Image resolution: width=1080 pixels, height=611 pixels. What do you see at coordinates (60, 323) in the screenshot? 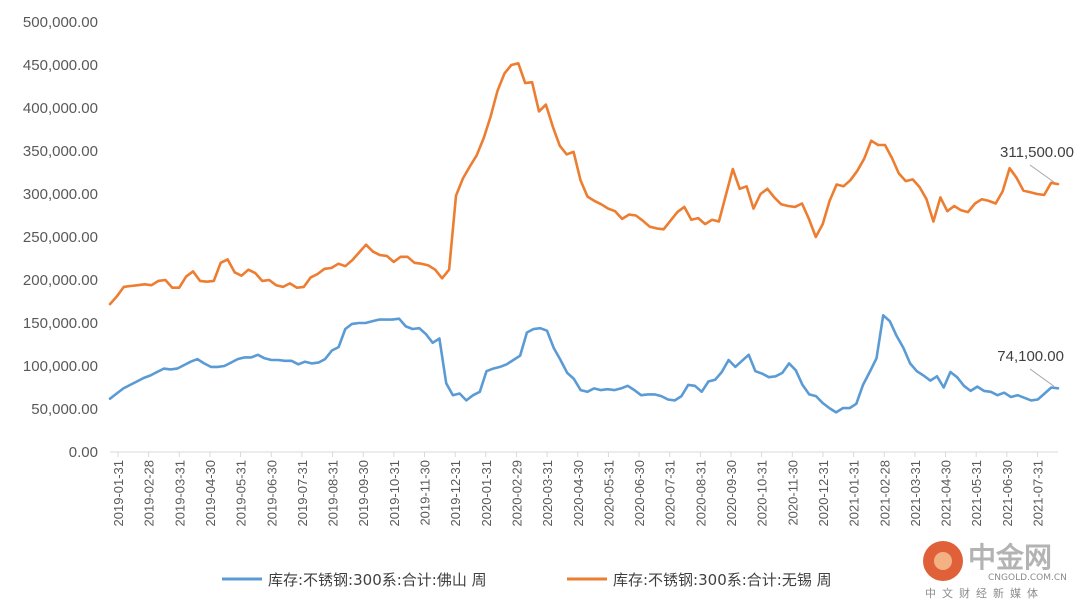
I see `y-tick-label: 150,000.00` at bounding box center [60, 323].